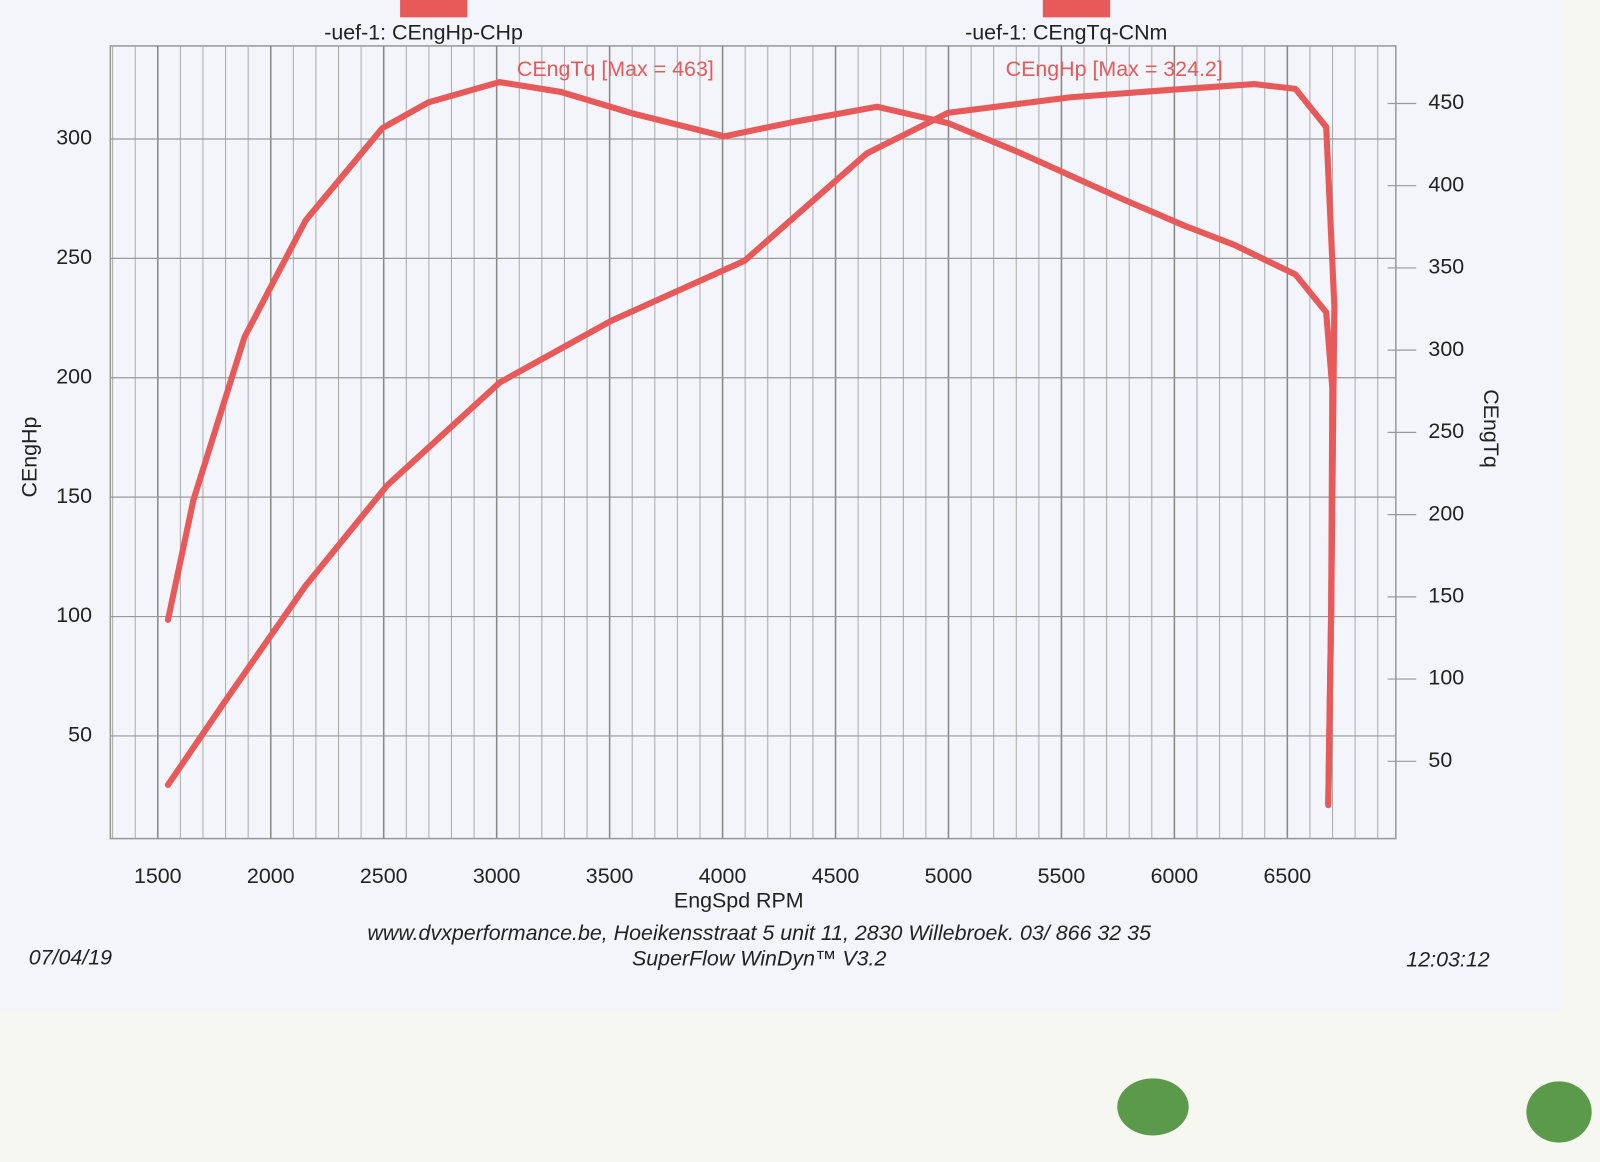 The height and width of the screenshot is (1162, 1600). Describe the element at coordinates (1447, 960) in the screenshot. I see `time: 12:03:12` at that location.